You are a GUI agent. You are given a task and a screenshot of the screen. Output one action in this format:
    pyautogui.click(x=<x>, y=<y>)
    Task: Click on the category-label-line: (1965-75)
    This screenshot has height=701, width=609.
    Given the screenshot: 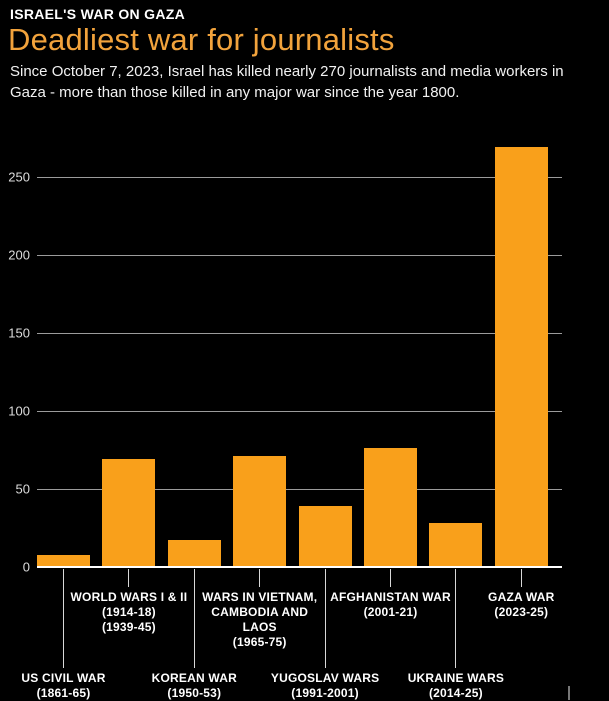 What is the action you would take?
    pyautogui.click(x=259, y=642)
    